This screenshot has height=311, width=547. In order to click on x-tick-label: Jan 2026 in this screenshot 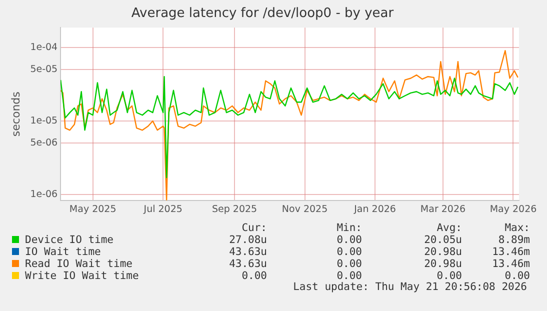, I will do `click(374, 209)`.